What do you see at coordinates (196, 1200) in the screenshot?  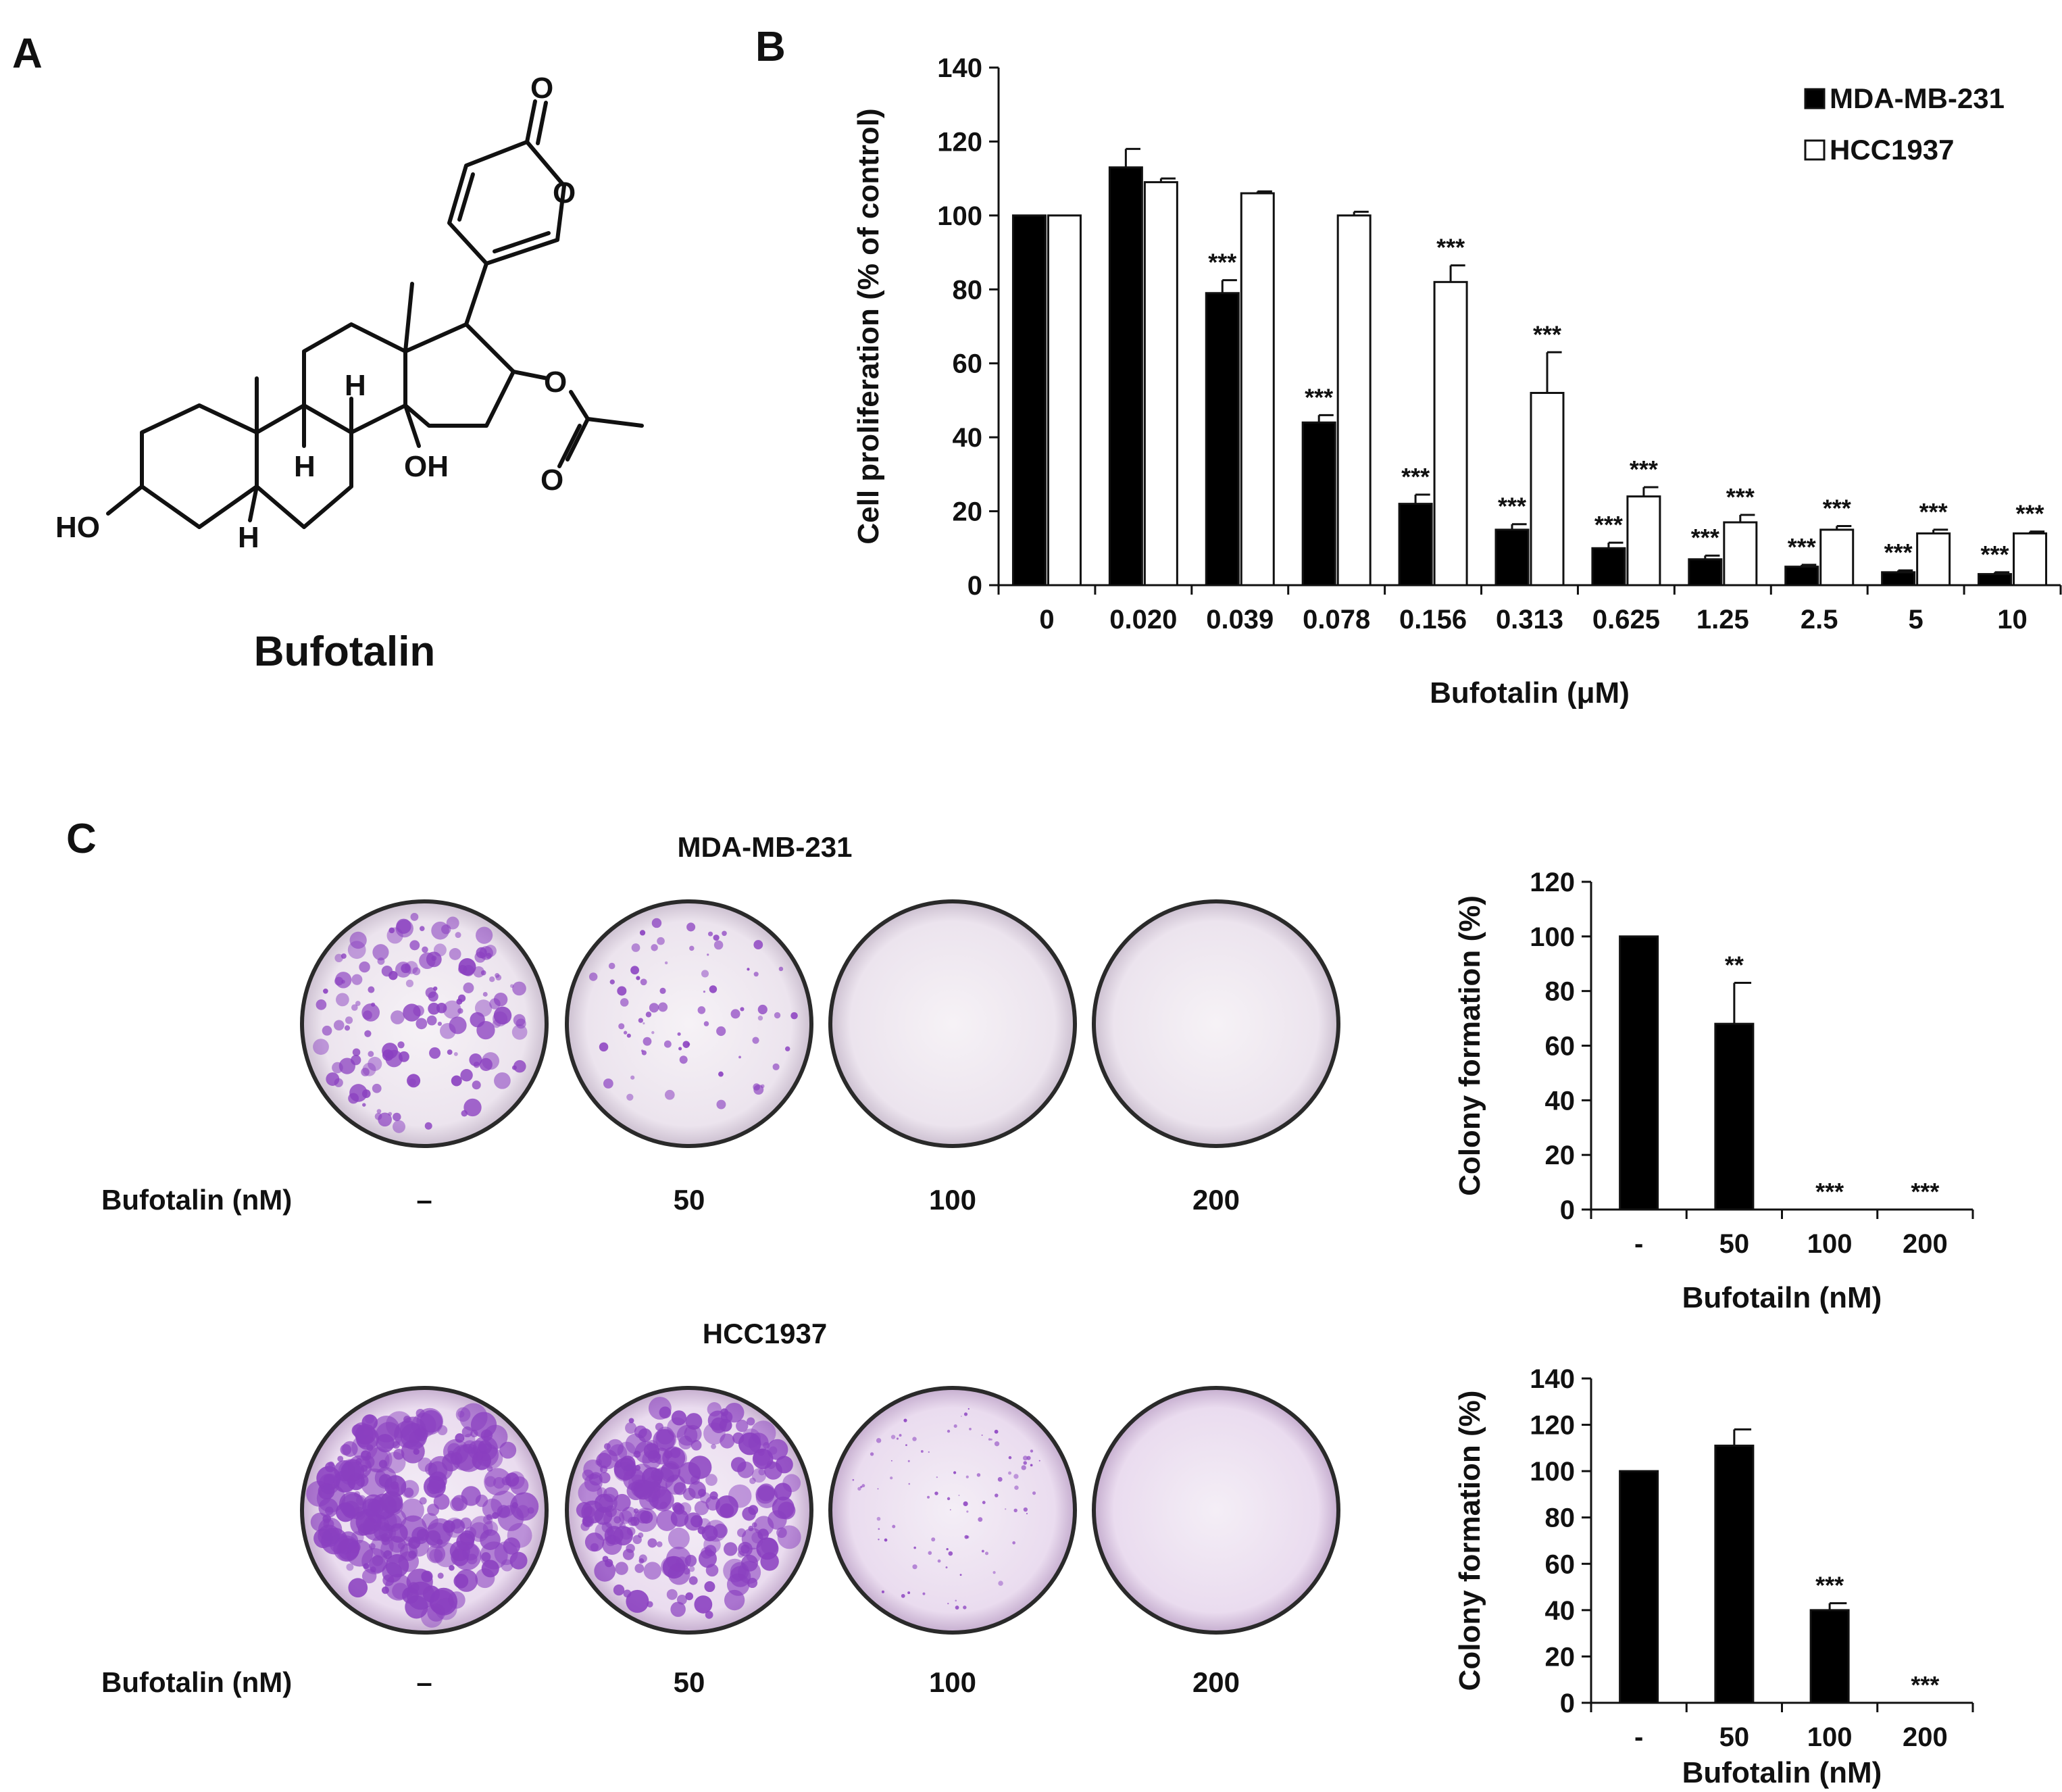 I see `row1-treatment-label: Bufotalin (nM)` at bounding box center [196, 1200].